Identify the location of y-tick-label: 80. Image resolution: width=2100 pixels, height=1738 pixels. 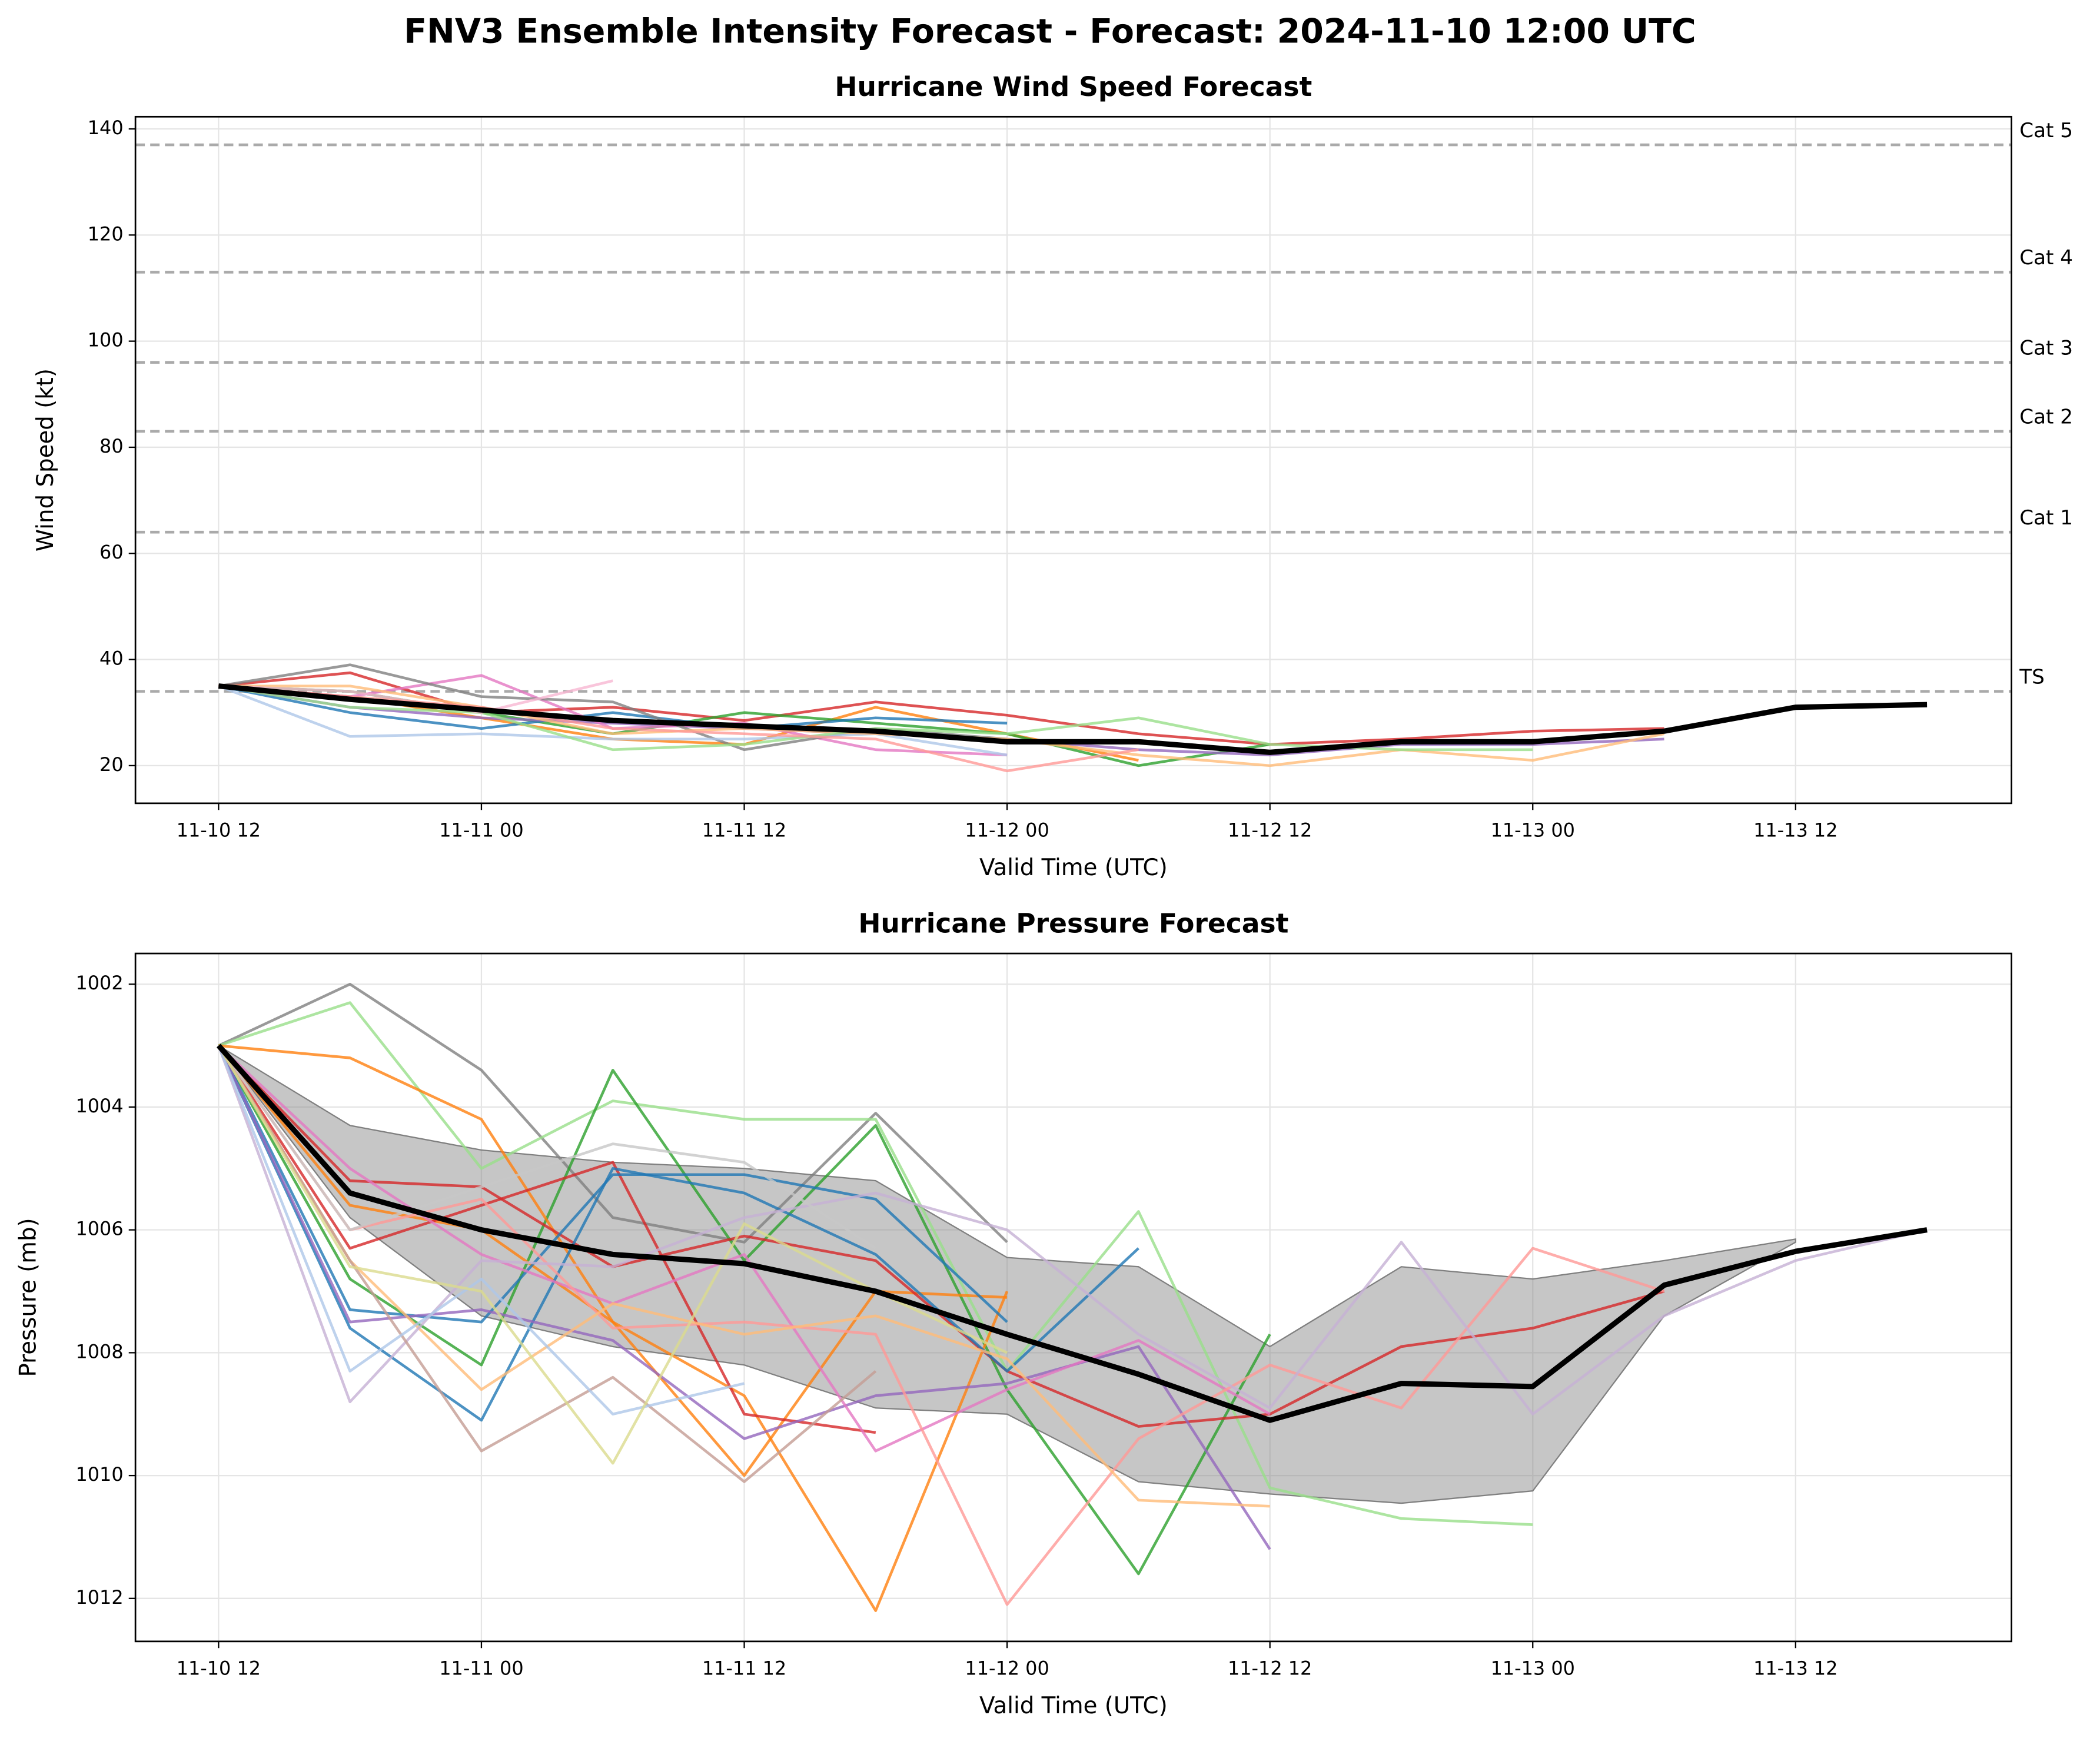
(111, 446).